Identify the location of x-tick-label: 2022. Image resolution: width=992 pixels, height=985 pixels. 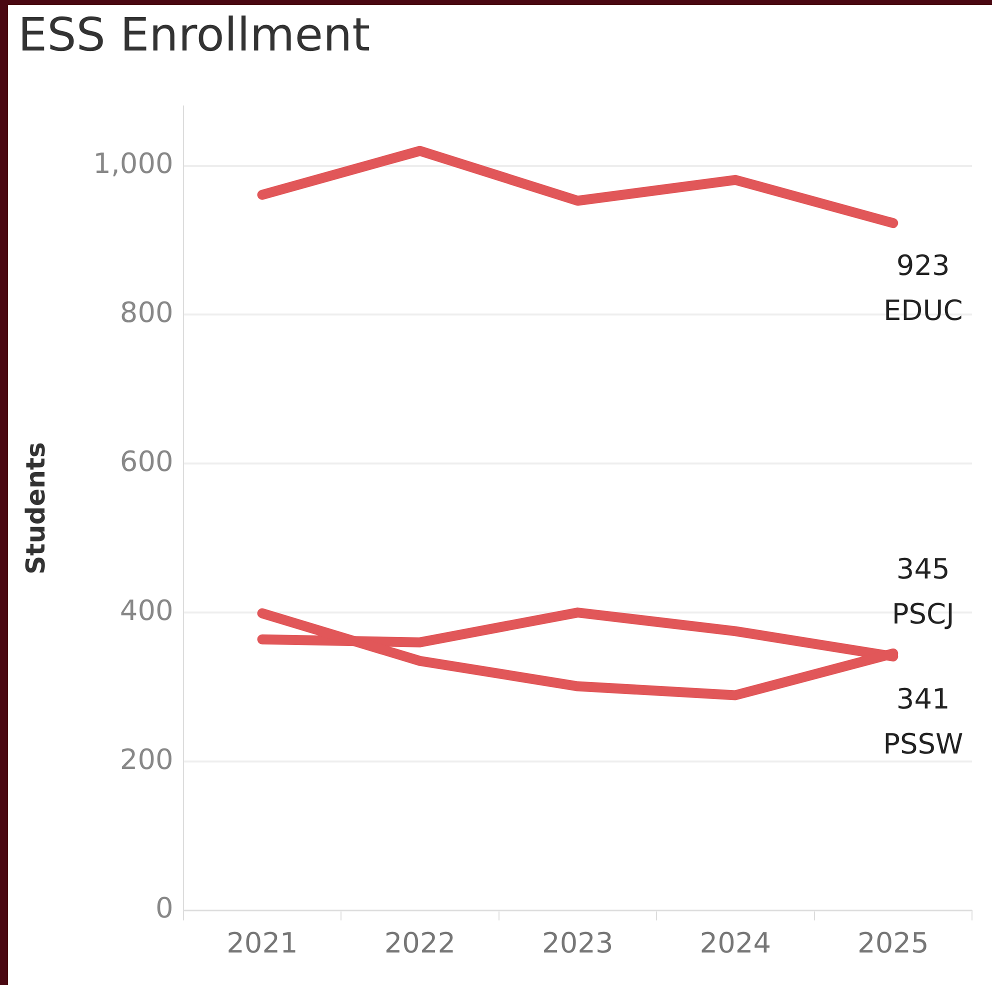
(420, 943).